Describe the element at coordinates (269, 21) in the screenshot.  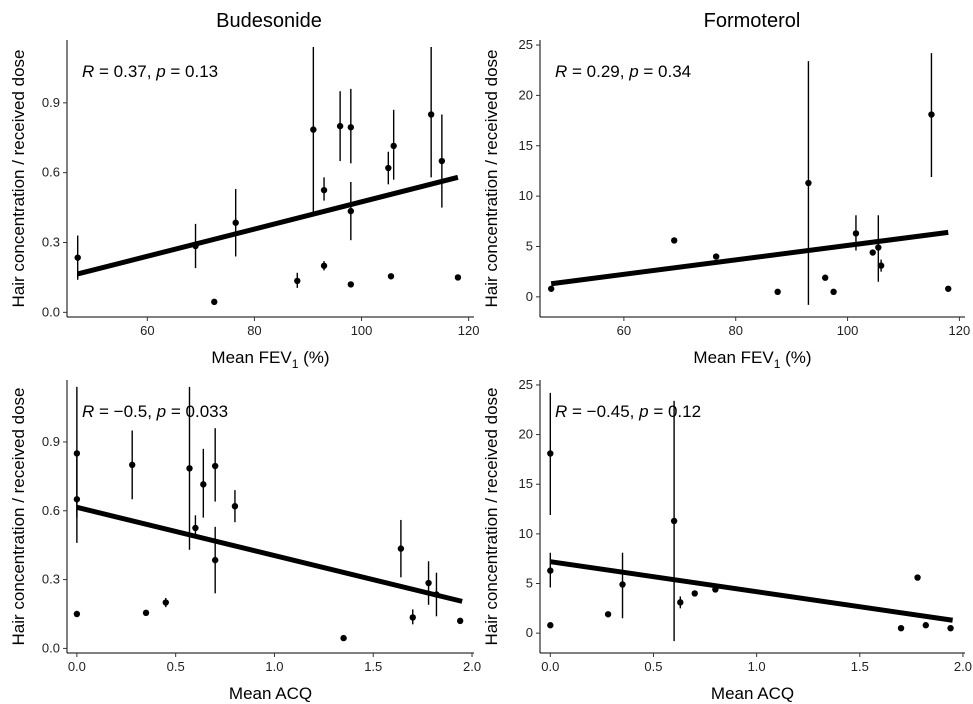
I see `column-title-budesonide: Budesonide` at that location.